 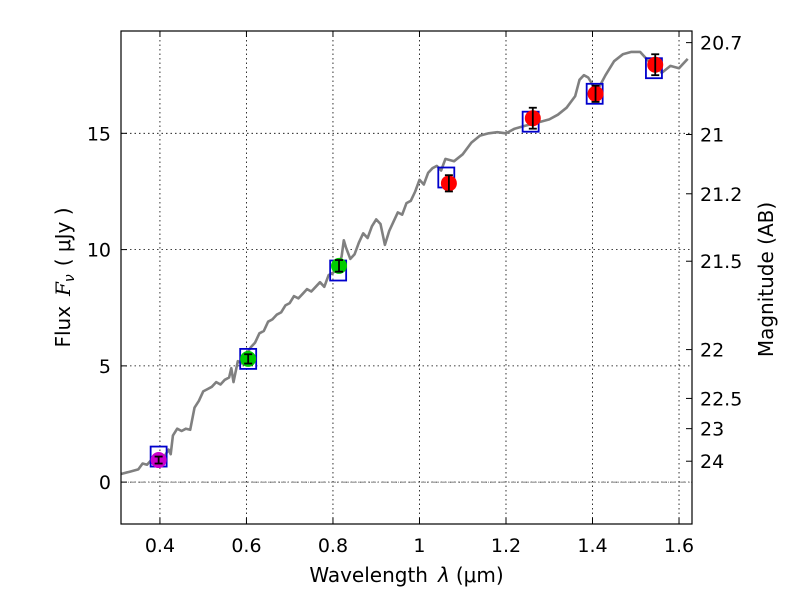 I want to click on y-axis-label-symbol: F, so click(x=63, y=289).